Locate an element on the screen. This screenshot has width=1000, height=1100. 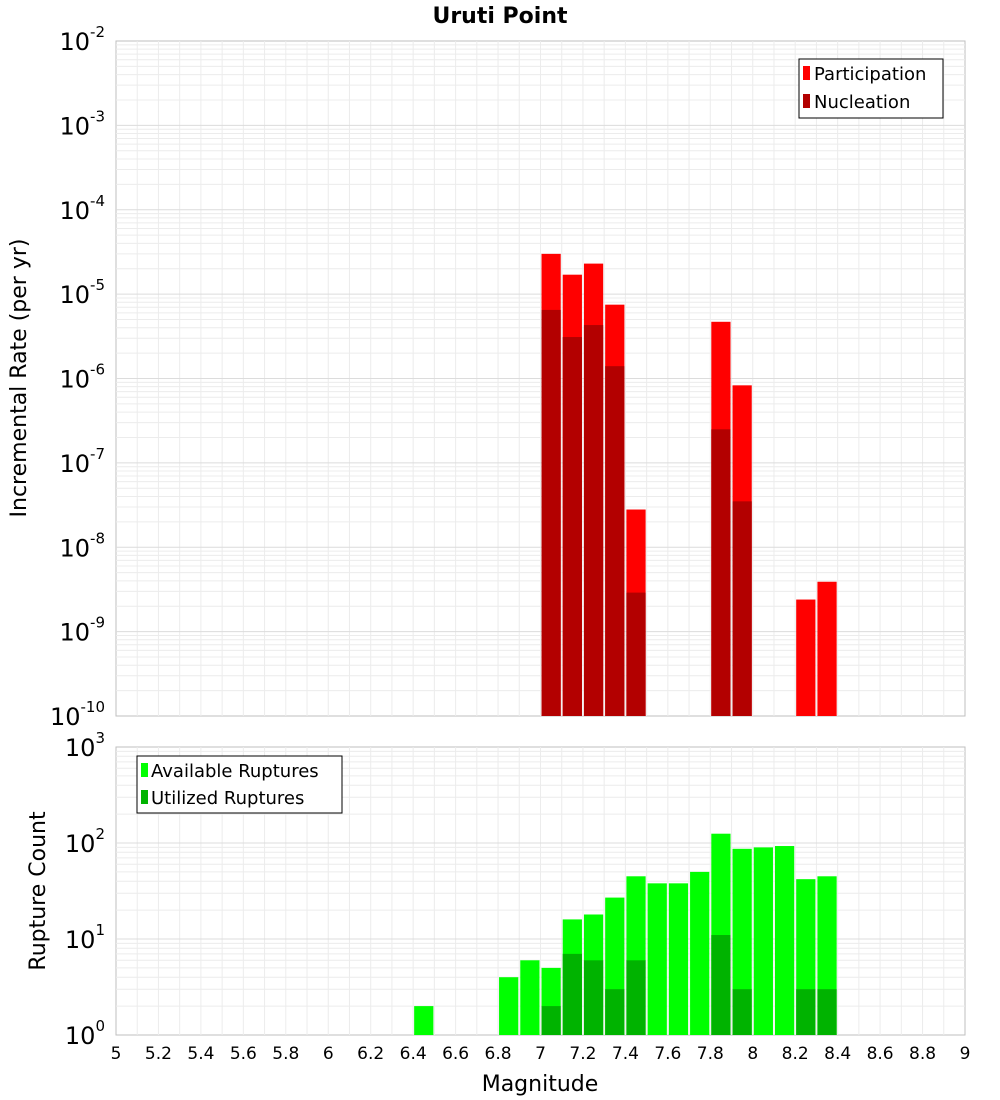
x-tick-label: 8.2 is located at coordinates (795, 1054).